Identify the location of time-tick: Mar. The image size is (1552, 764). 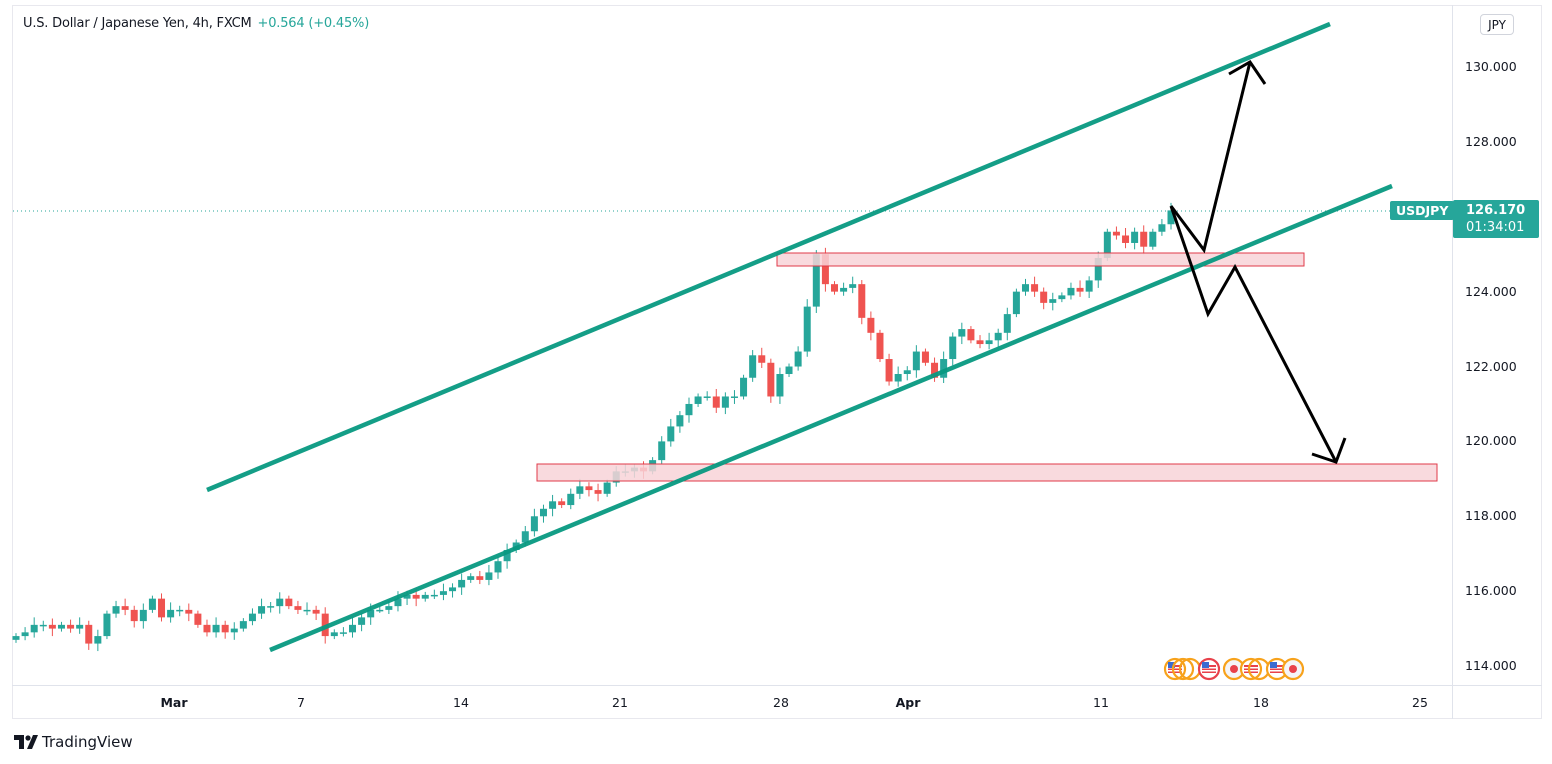
(174, 702).